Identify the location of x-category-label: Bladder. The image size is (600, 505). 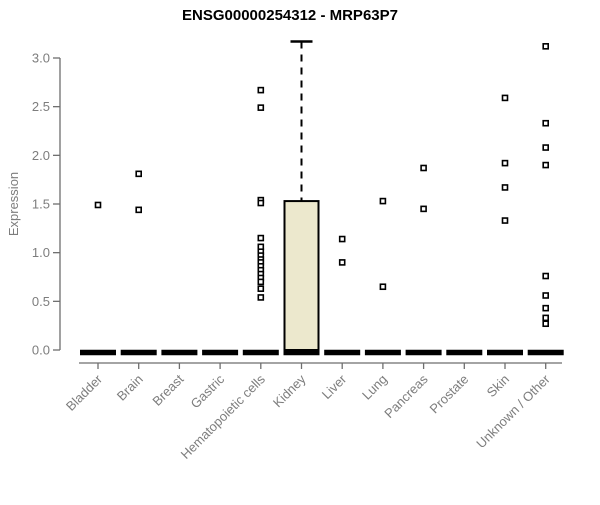
(84, 392).